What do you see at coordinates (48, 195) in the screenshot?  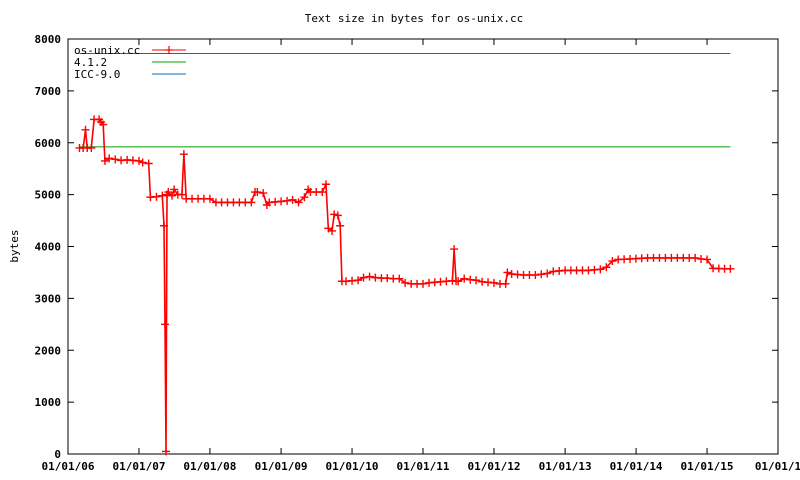 I see `y-tick-label: 5000` at bounding box center [48, 195].